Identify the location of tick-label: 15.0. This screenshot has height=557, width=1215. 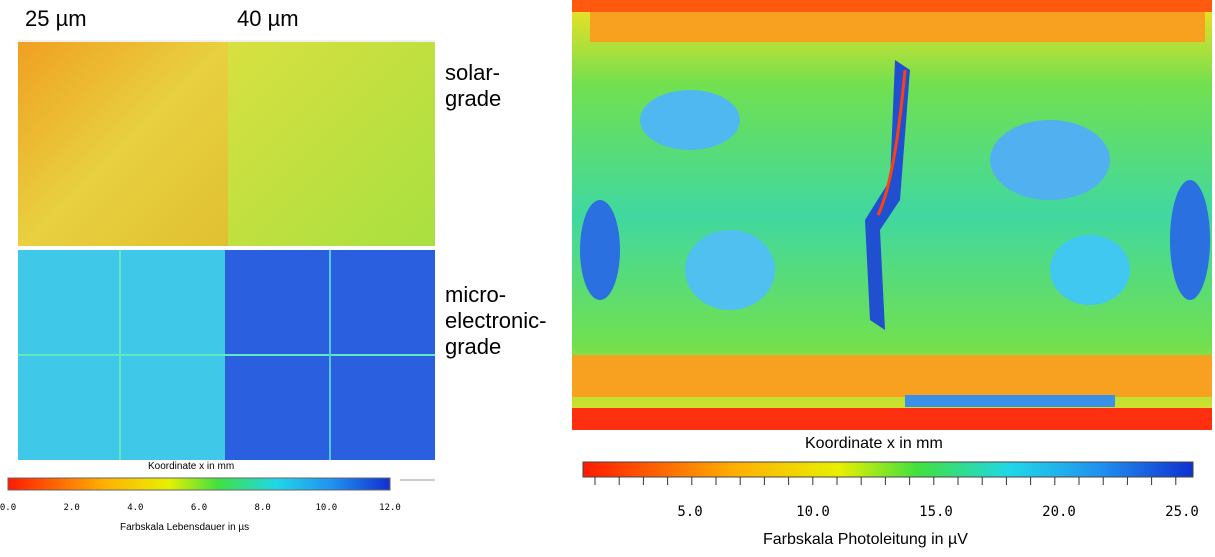
(936, 512).